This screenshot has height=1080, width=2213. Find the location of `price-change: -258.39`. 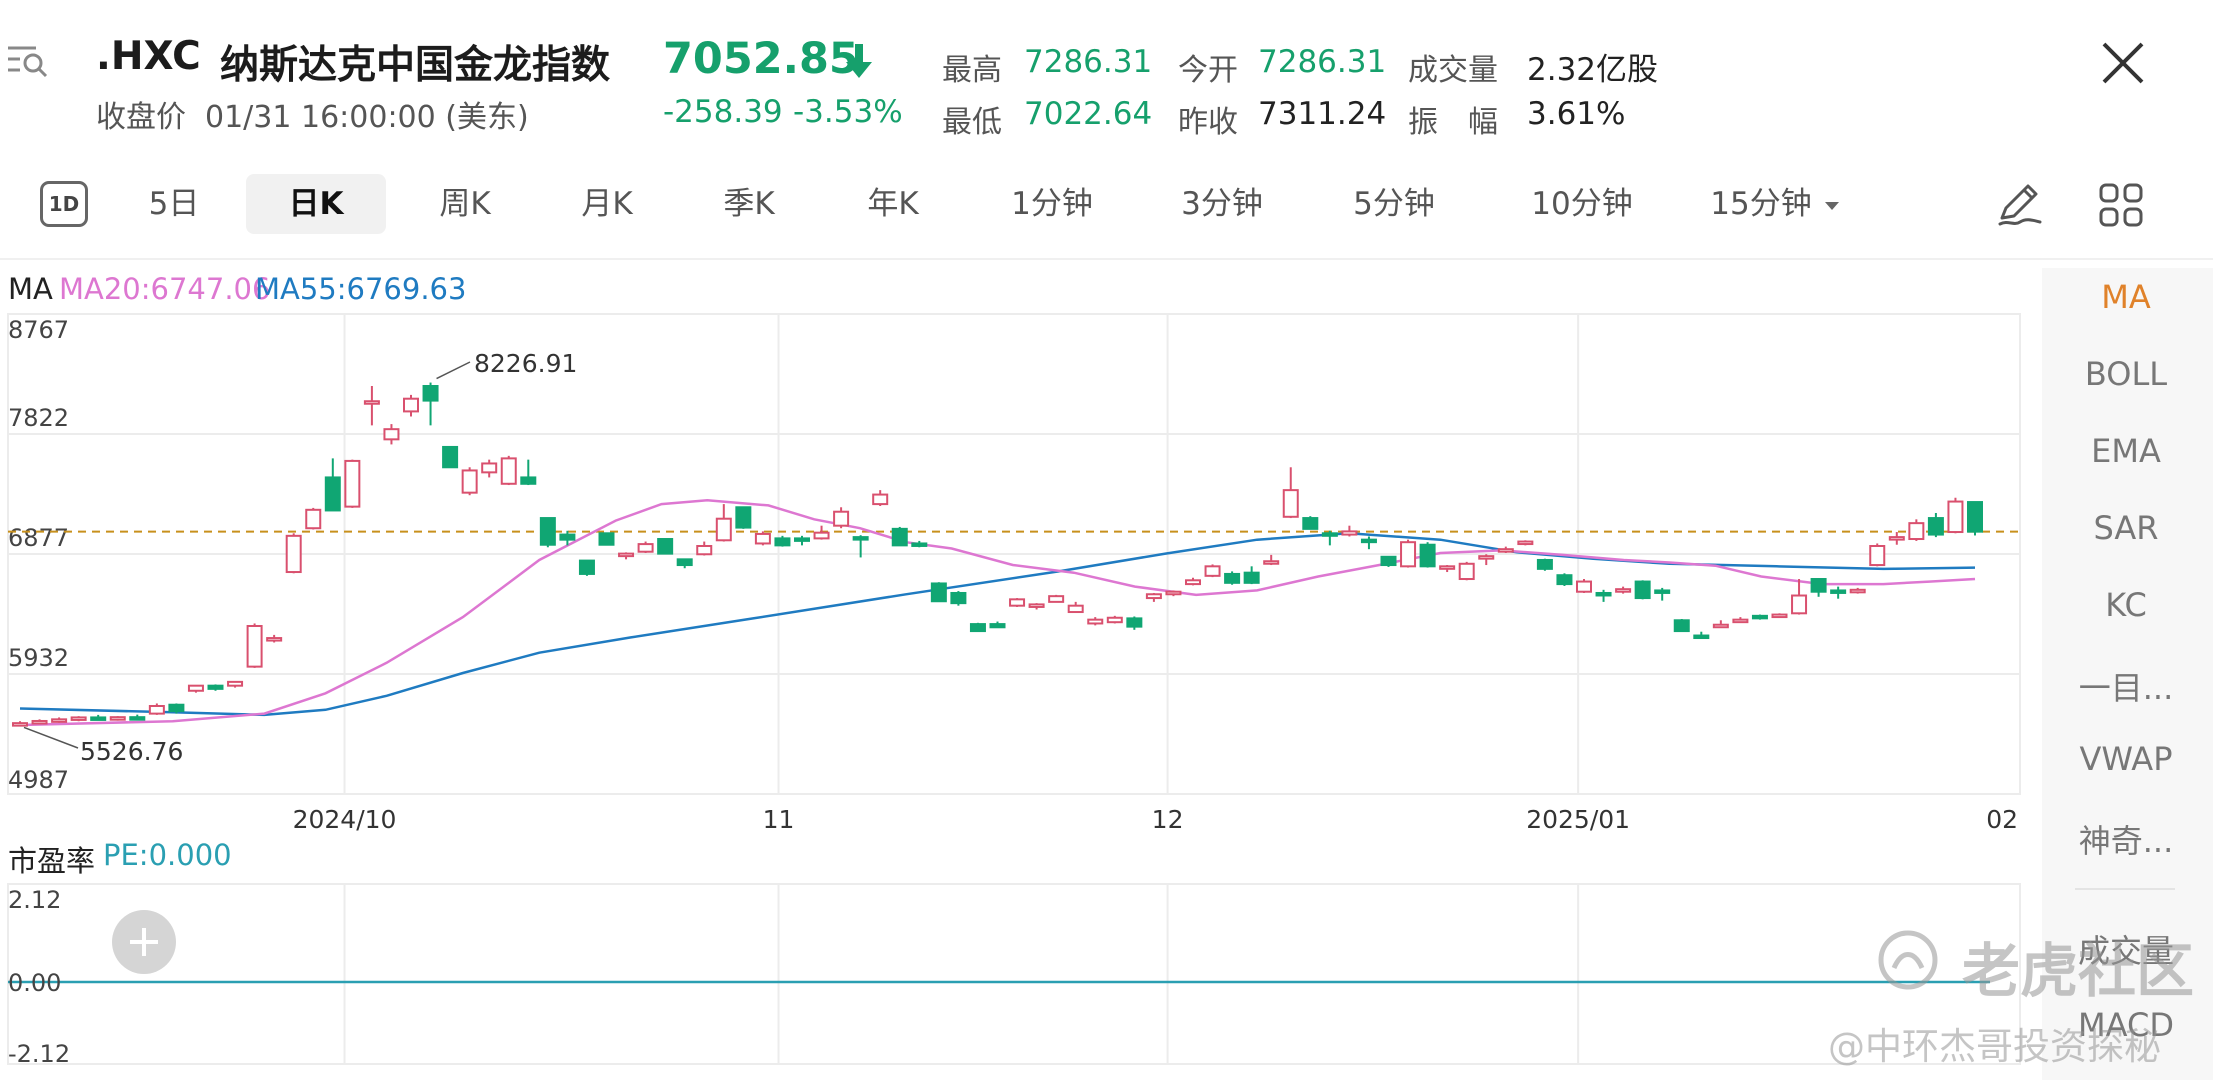

price-change: -258.39 is located at coordinates (723, 112).